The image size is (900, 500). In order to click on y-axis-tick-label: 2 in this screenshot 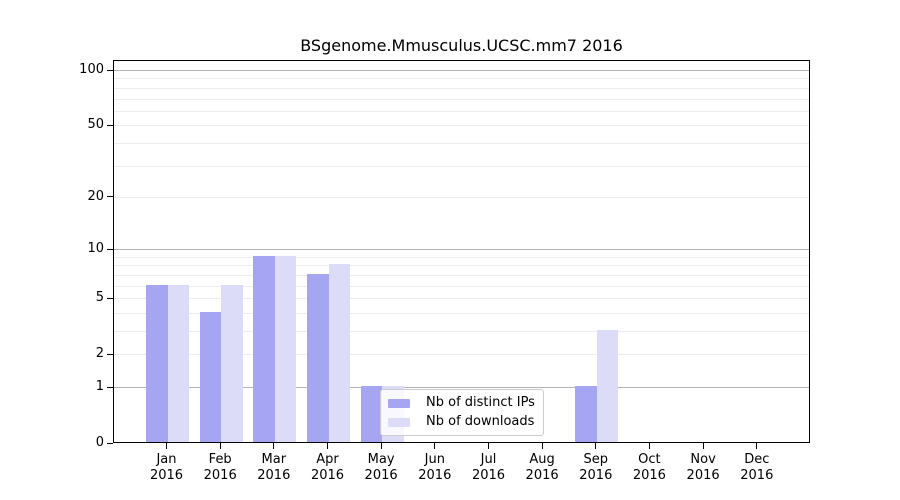, I will do `click(99, 354)`.